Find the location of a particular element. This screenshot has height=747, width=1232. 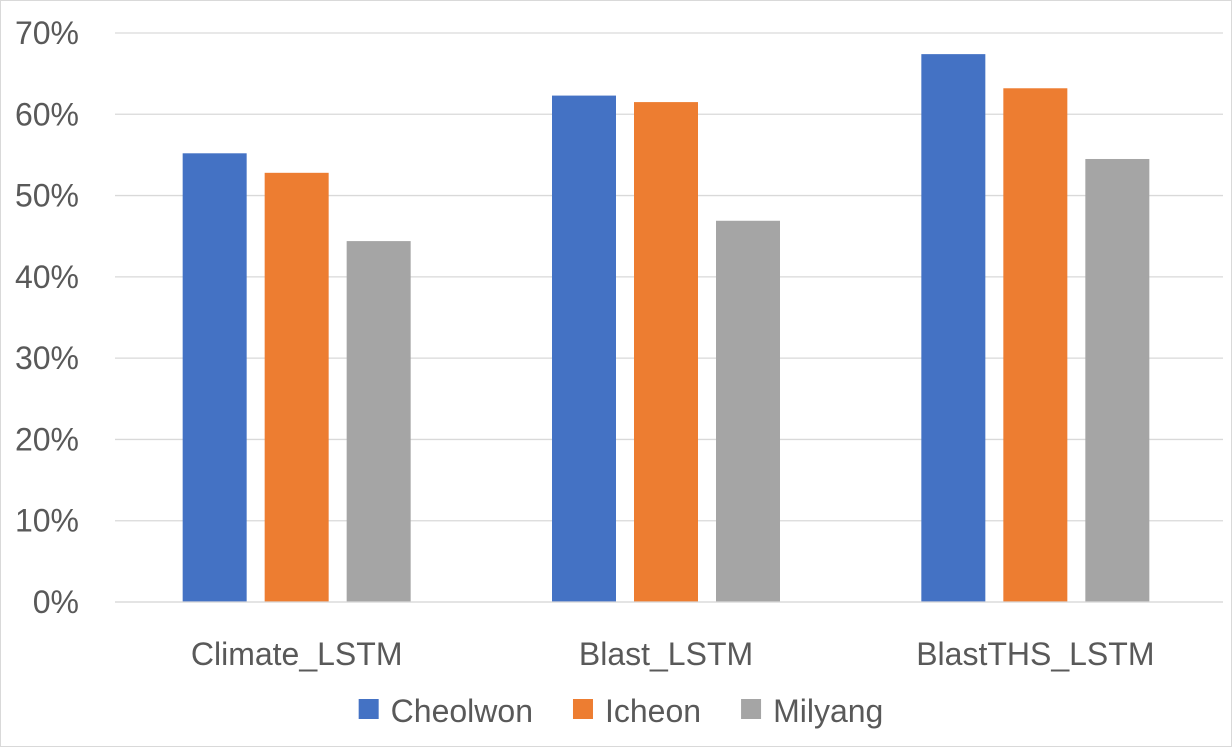

y-tick-label: 40% is located at coordinates (47, 277).